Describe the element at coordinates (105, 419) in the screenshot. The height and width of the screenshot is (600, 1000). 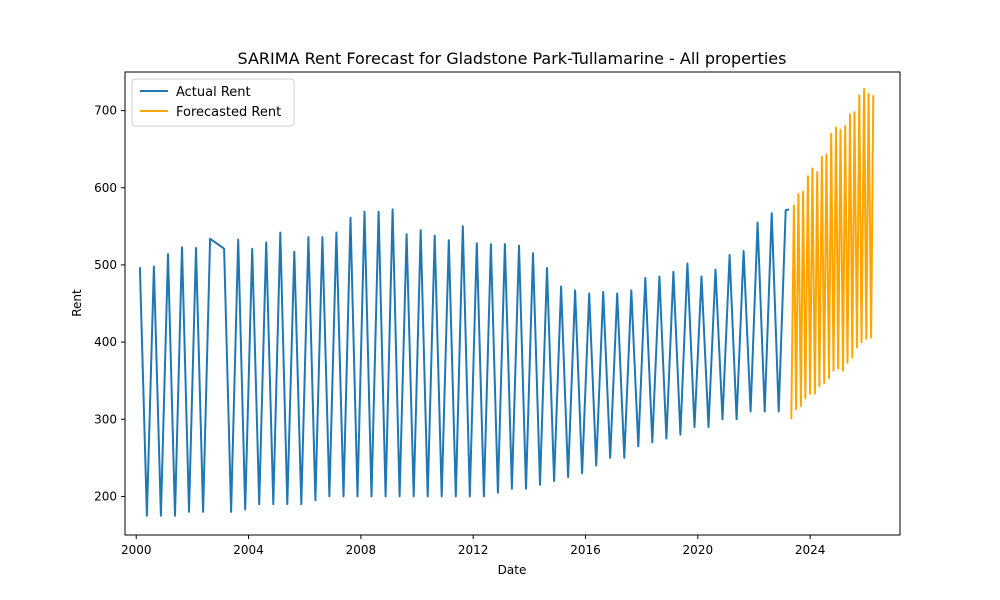
I see `y-tick-label: 300` at that location.